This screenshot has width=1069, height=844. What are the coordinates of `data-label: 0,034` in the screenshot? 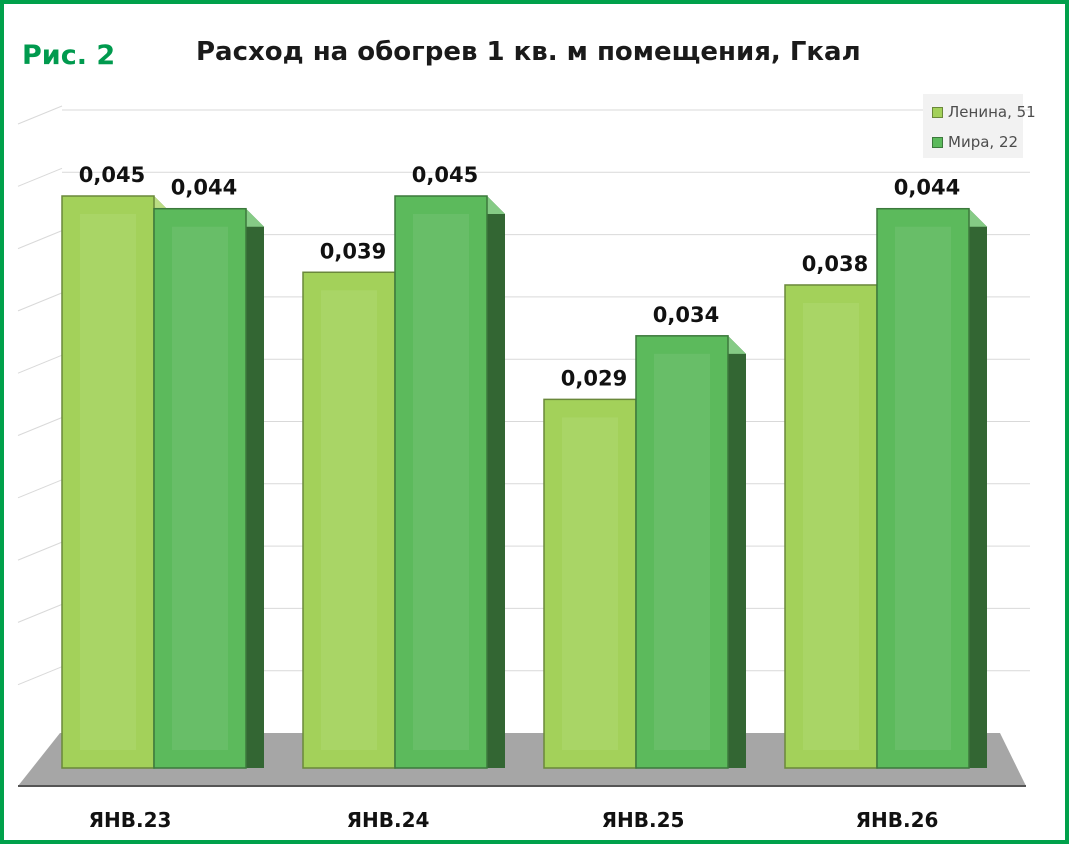 It's located at (686, 315).